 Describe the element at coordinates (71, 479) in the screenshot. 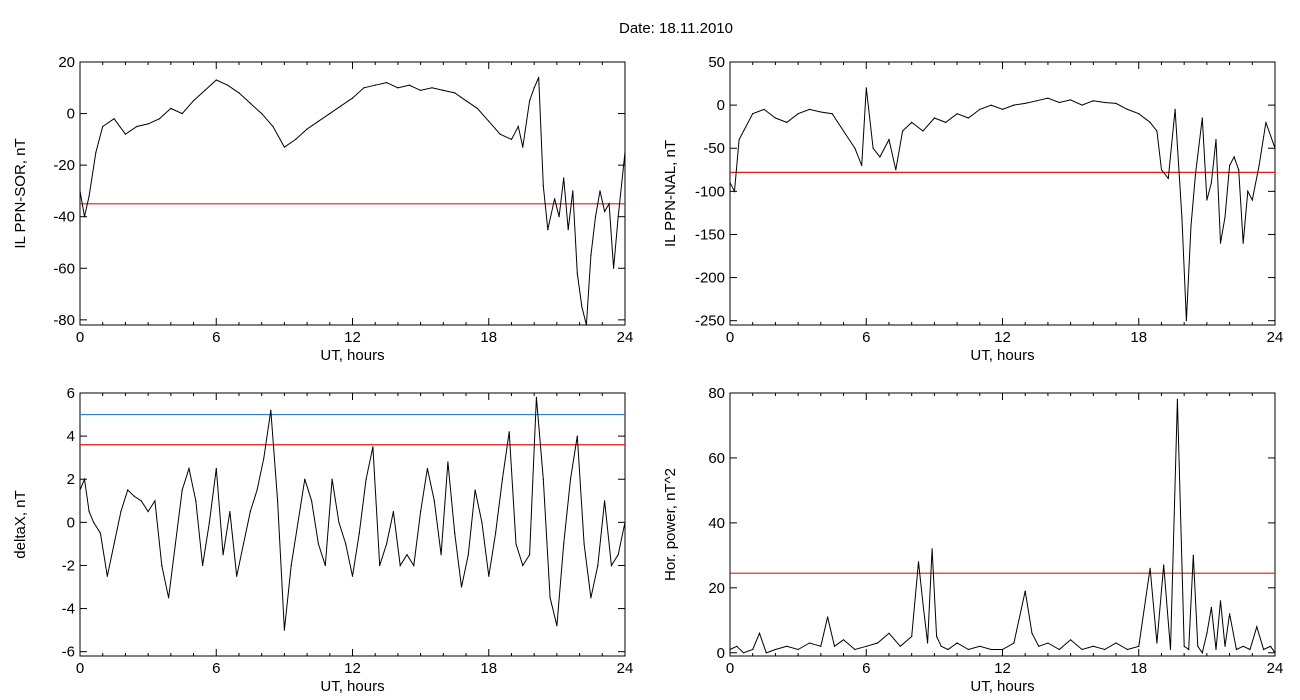

I see `y-tick-label: 2` at that location.